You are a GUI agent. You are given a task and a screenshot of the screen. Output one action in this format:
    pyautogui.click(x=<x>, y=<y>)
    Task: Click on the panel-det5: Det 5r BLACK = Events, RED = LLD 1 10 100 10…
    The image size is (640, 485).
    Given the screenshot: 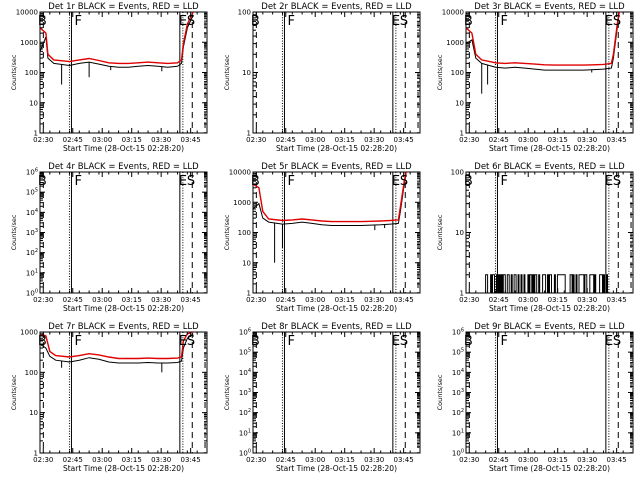 What is the action you would take?
    pyautogui.click(x=322, y=237)
    